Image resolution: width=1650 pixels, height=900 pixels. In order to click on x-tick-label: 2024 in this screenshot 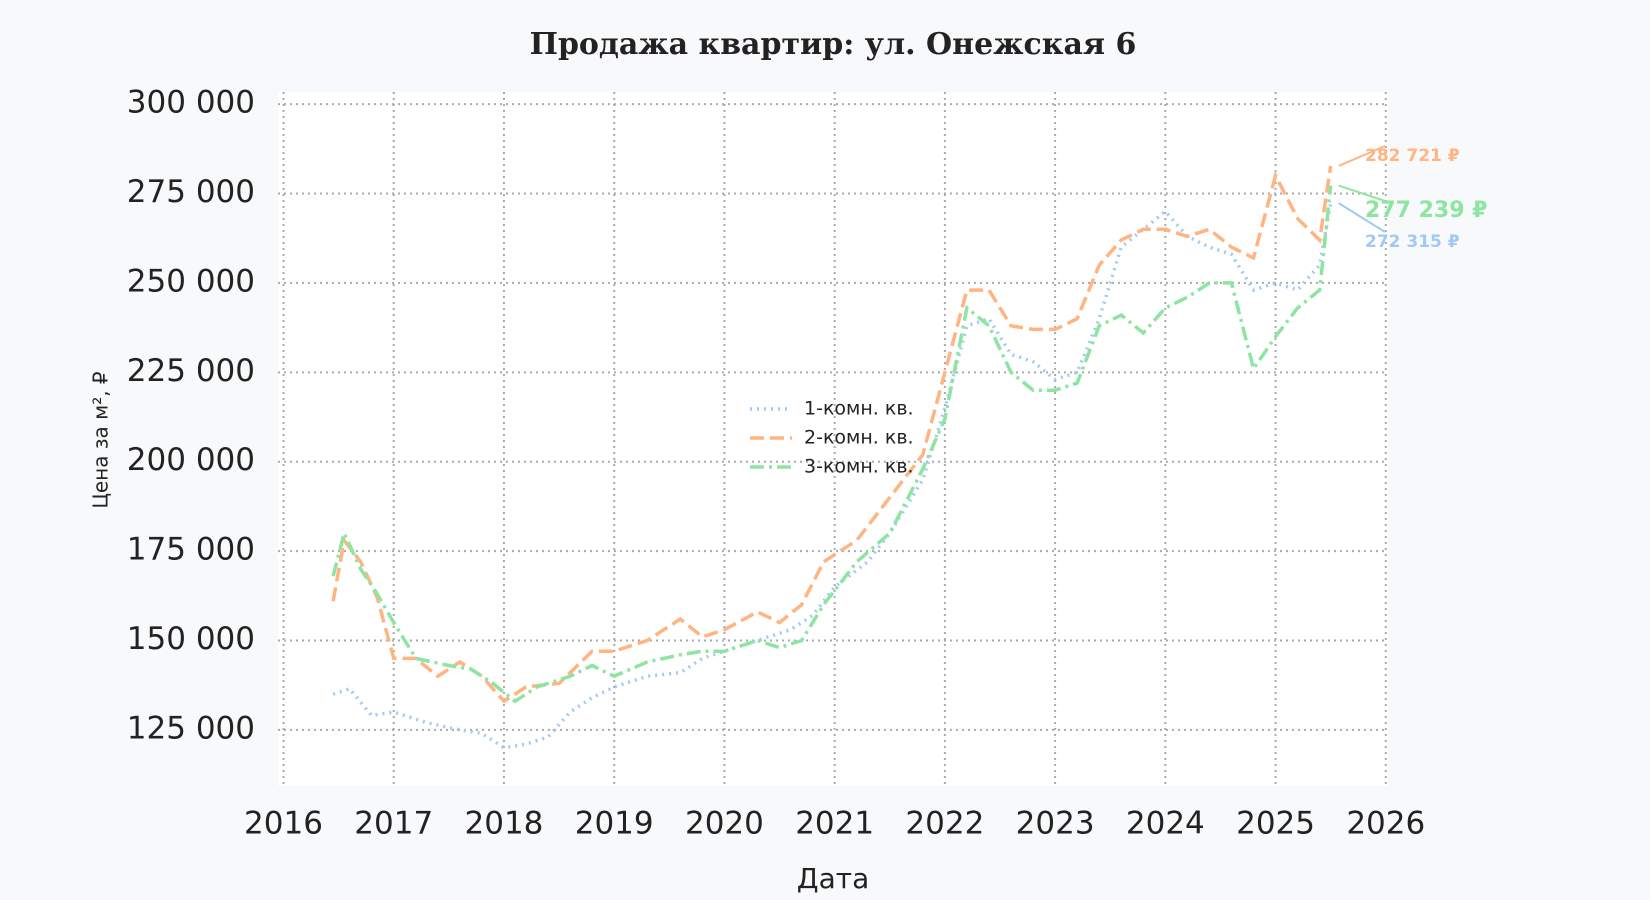, I will do `click(1165, 824)`.